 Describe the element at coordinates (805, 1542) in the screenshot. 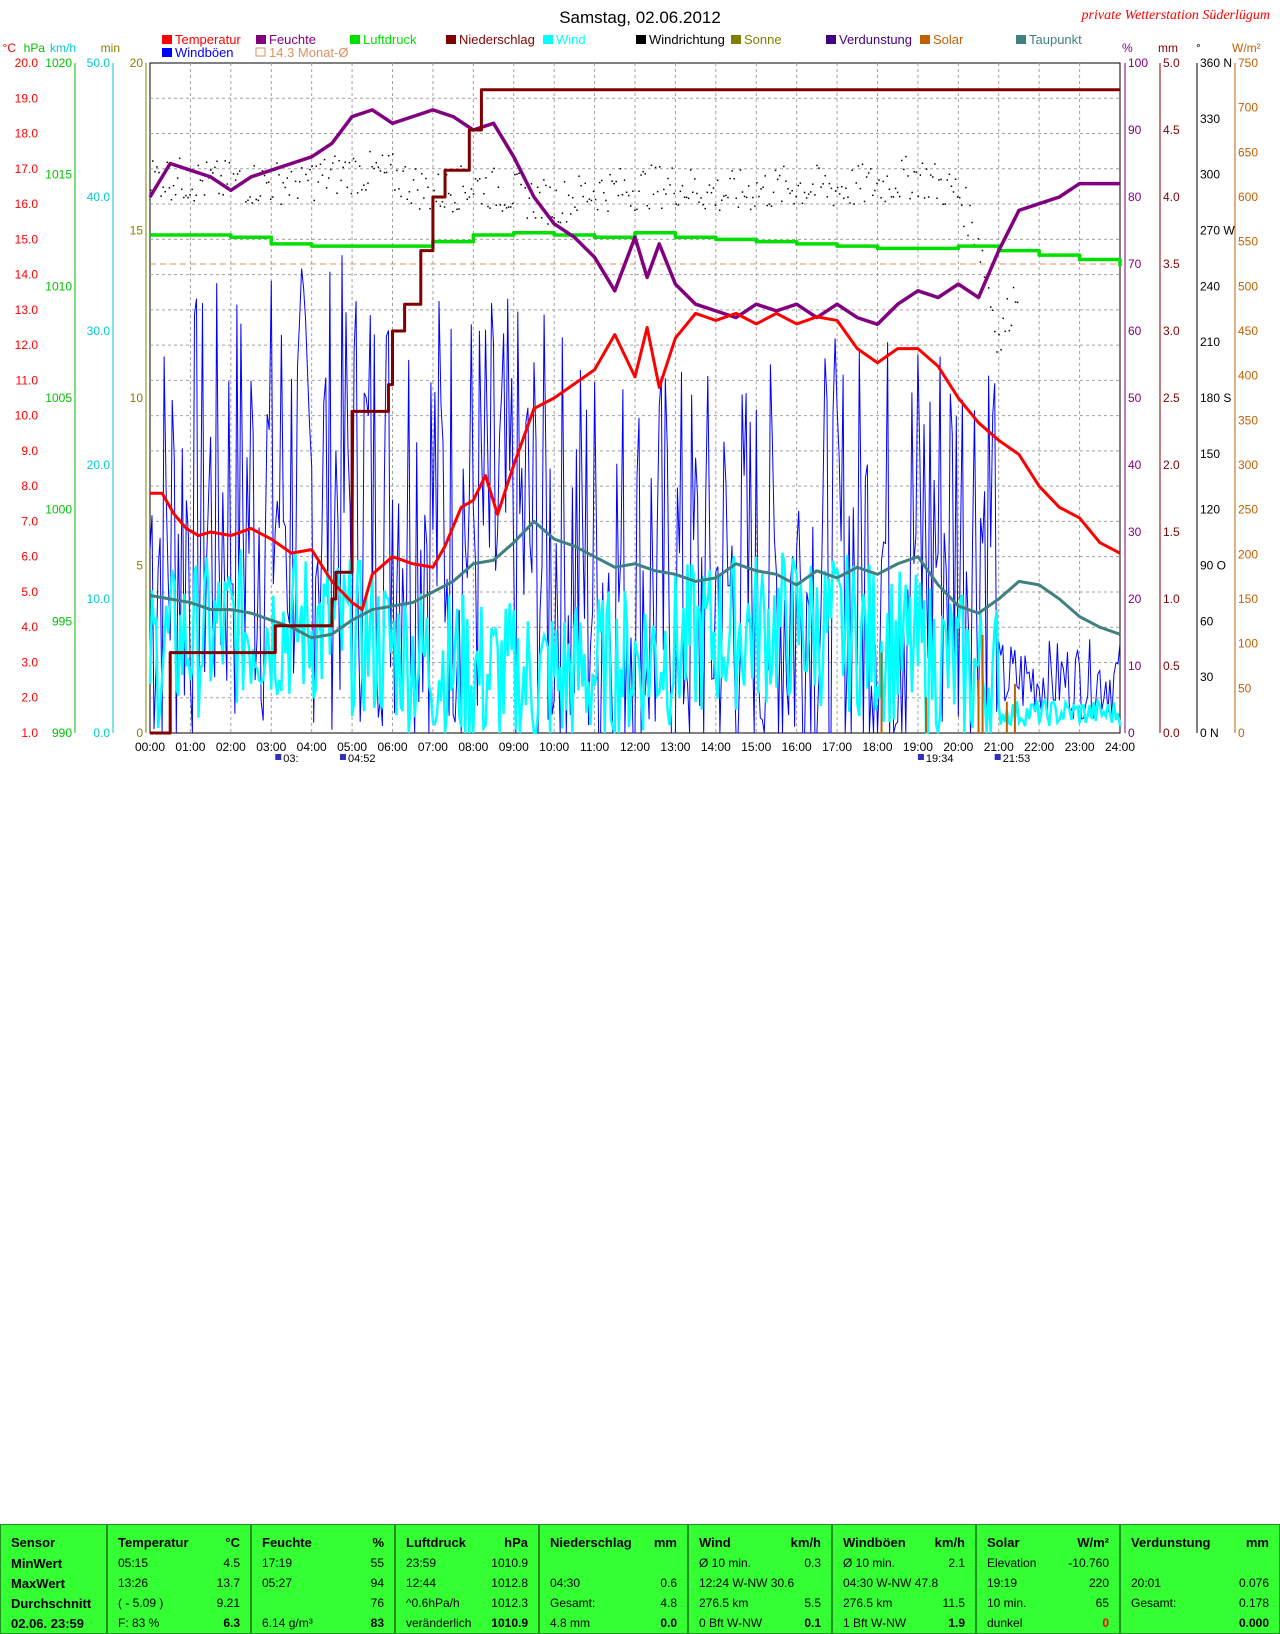

I see `wind-unit: km/h` at that location.